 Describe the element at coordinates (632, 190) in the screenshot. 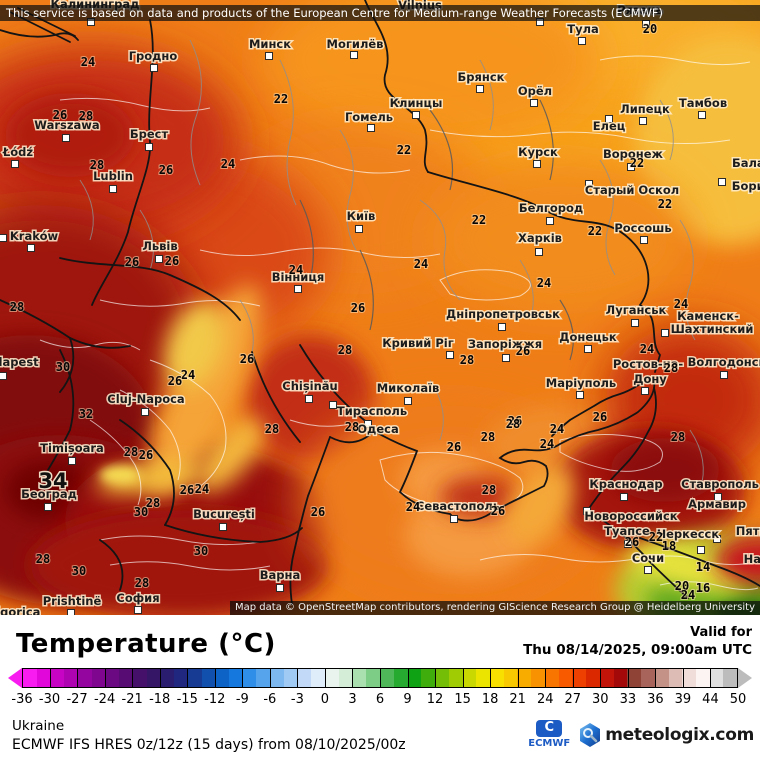

I see `city-label: Старый Оскол` at that location.